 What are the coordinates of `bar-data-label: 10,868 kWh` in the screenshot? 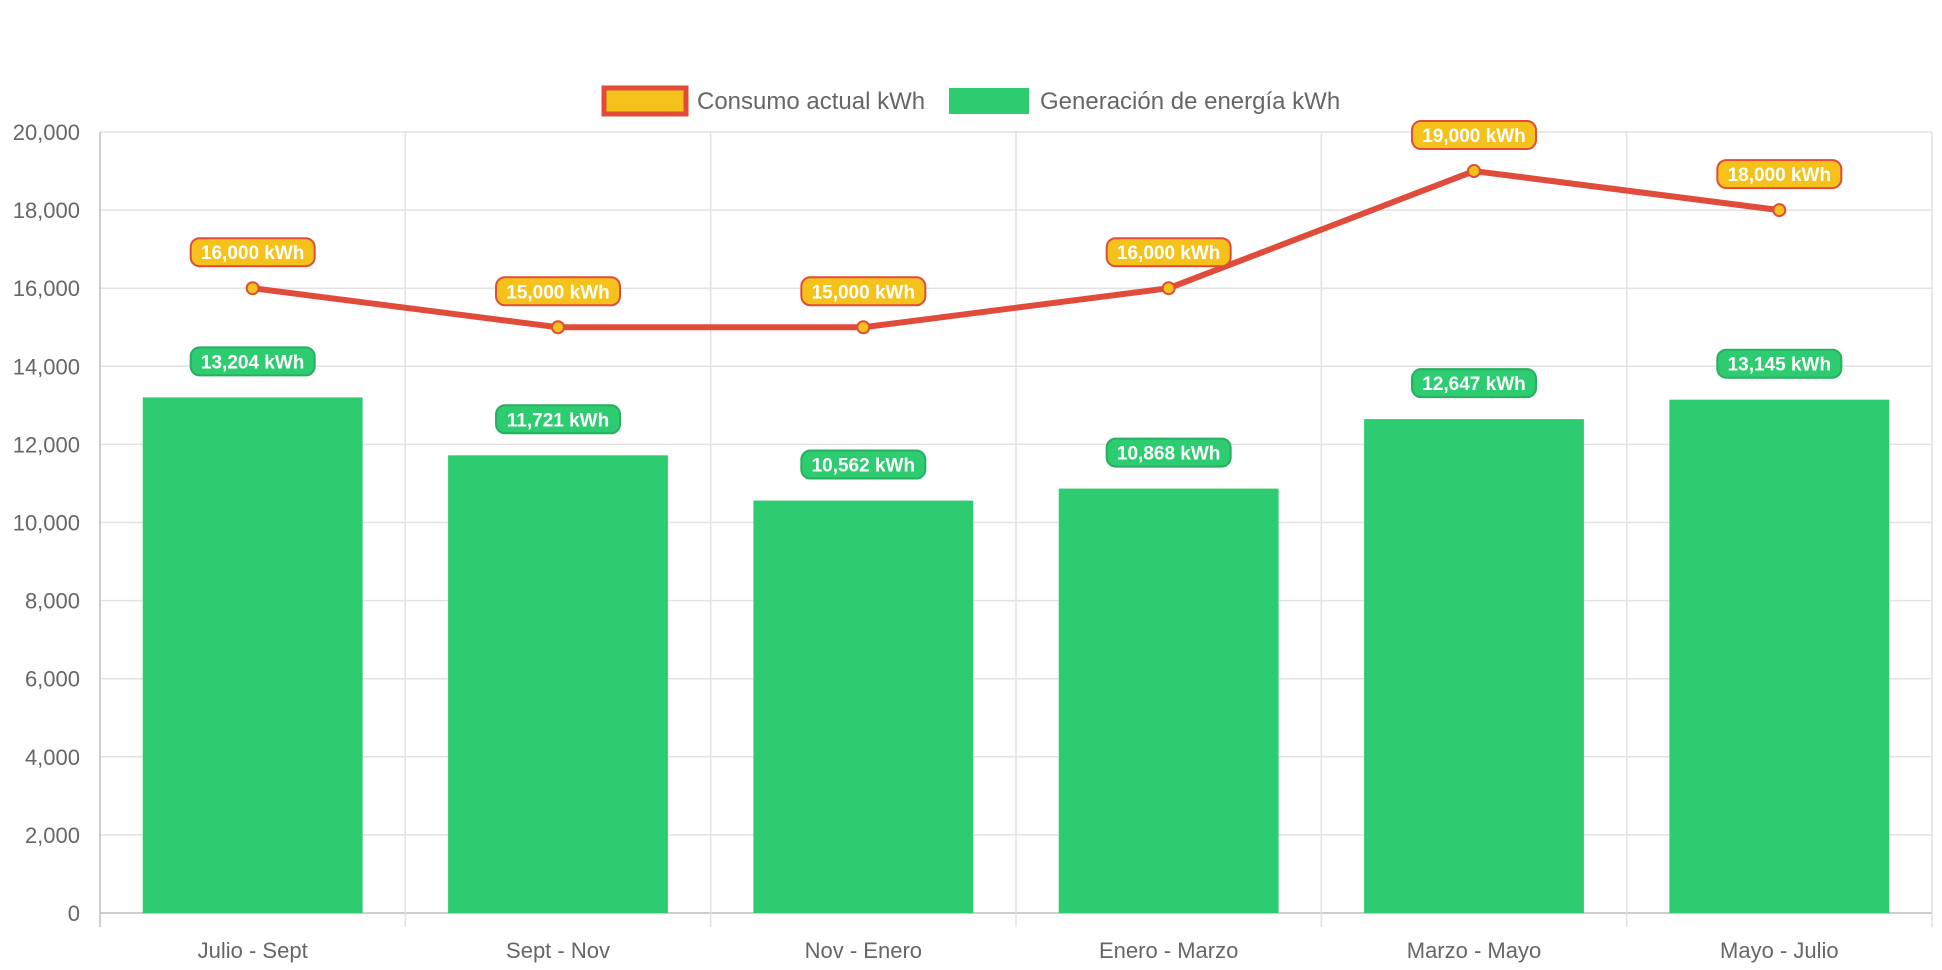 It's located at (1168, 452).